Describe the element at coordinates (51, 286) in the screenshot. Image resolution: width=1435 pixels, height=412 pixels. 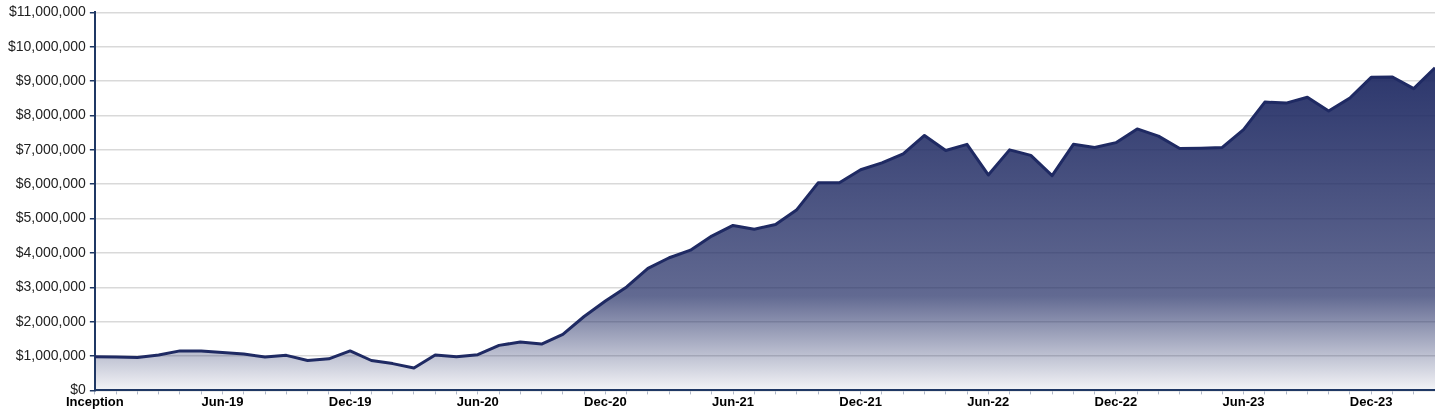
I see `y-tick-label: $3,000,000` at that location.